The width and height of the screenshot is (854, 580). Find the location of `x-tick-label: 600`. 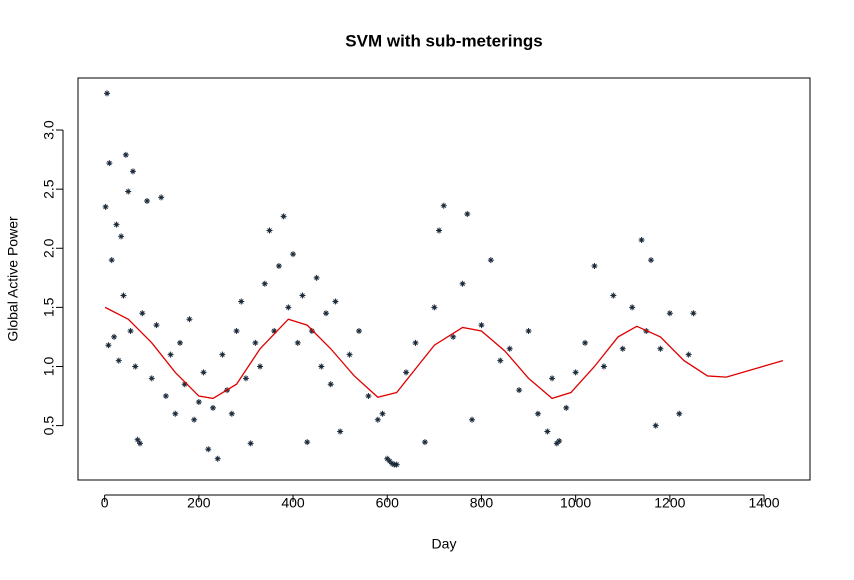

x-tick-label: 600 is located at coordinates (388, 503).